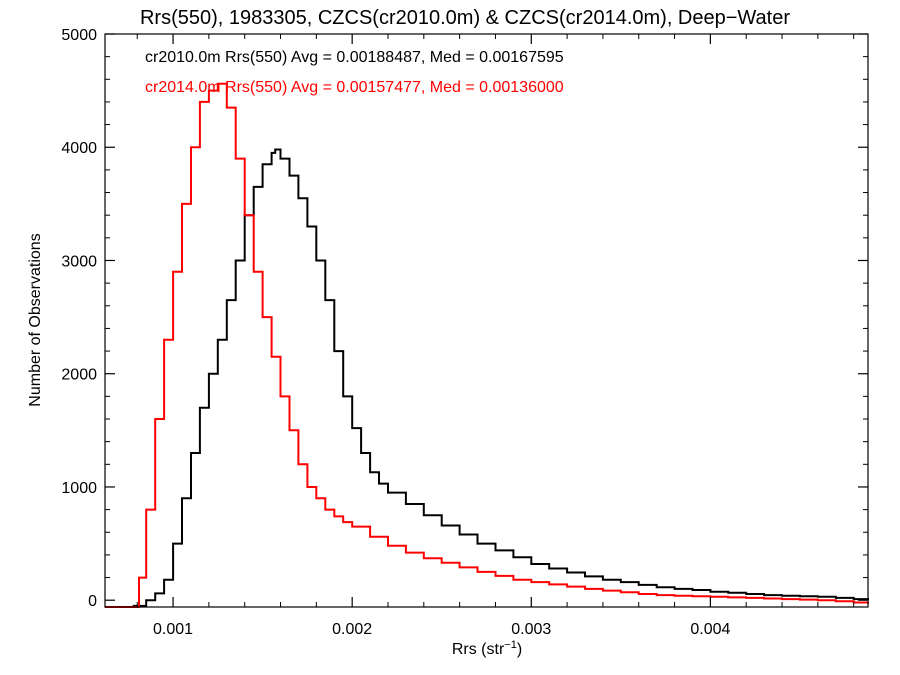 The image size is (900, 675). I want to click on x-tick-label-0: 0.001, so click(173, 629).